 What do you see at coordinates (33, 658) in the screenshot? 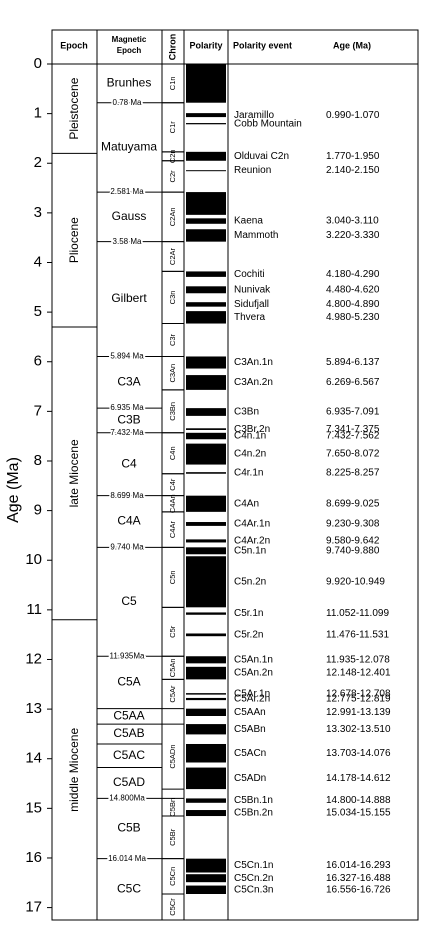
I see `y-tick-label: 12` at bounding box center [33, 658].